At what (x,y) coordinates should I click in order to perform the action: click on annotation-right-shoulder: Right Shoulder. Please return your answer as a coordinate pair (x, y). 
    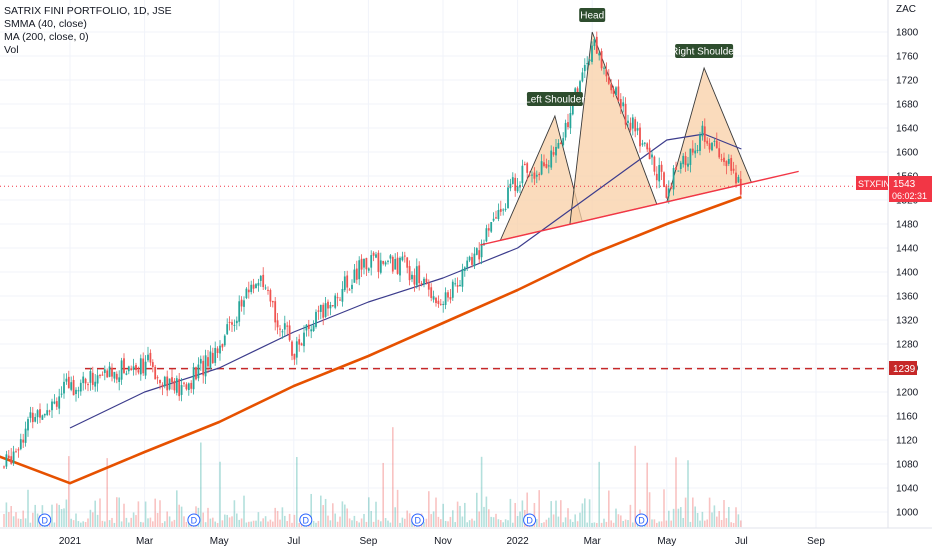
    Looking at the image, I should click on (704, 51).